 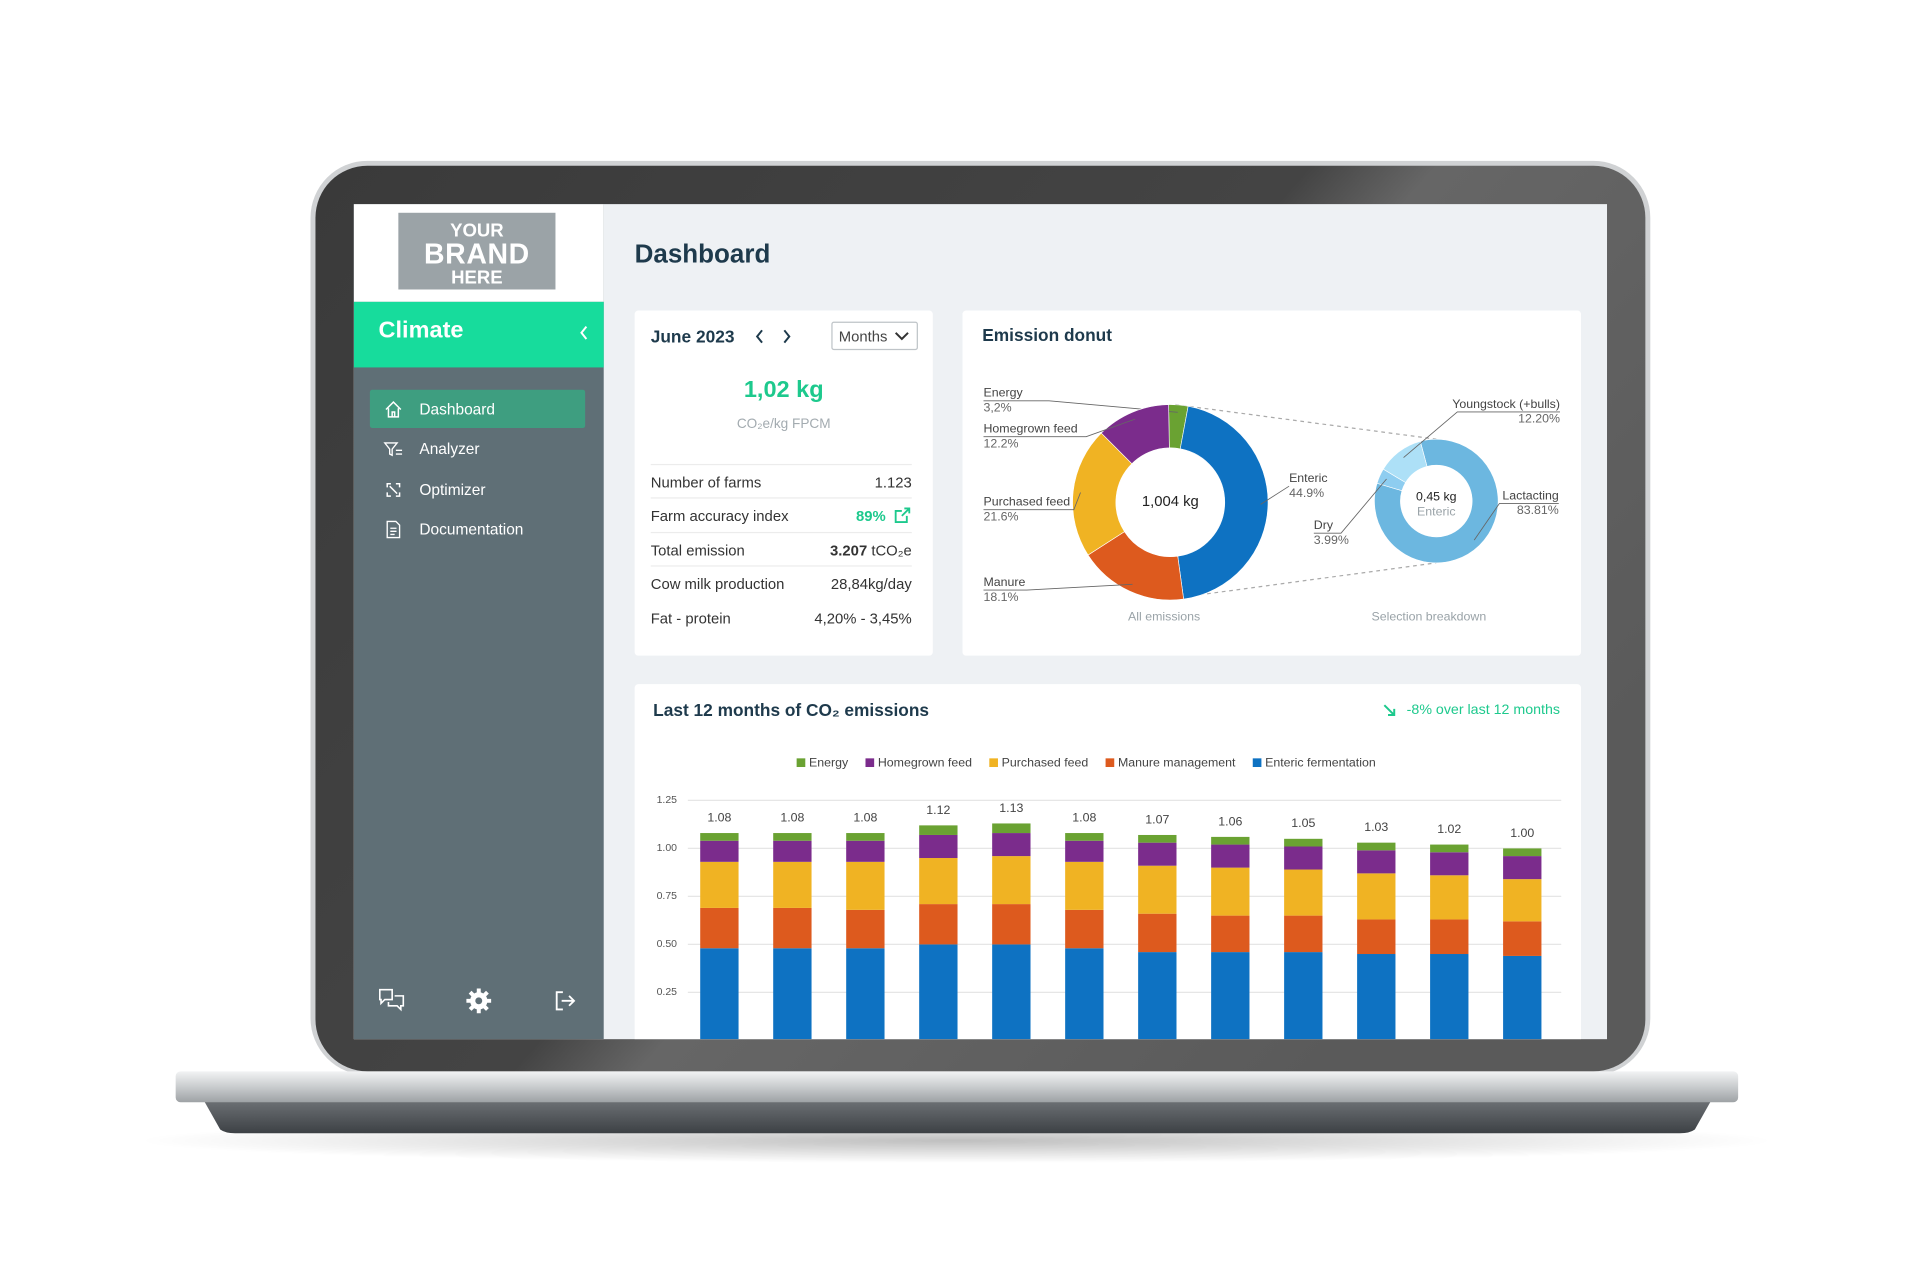 What do you see at coordinates (1157, 819) in the screenshot?
I see `total-label: 1.07` at bounding box center [1157, 819].